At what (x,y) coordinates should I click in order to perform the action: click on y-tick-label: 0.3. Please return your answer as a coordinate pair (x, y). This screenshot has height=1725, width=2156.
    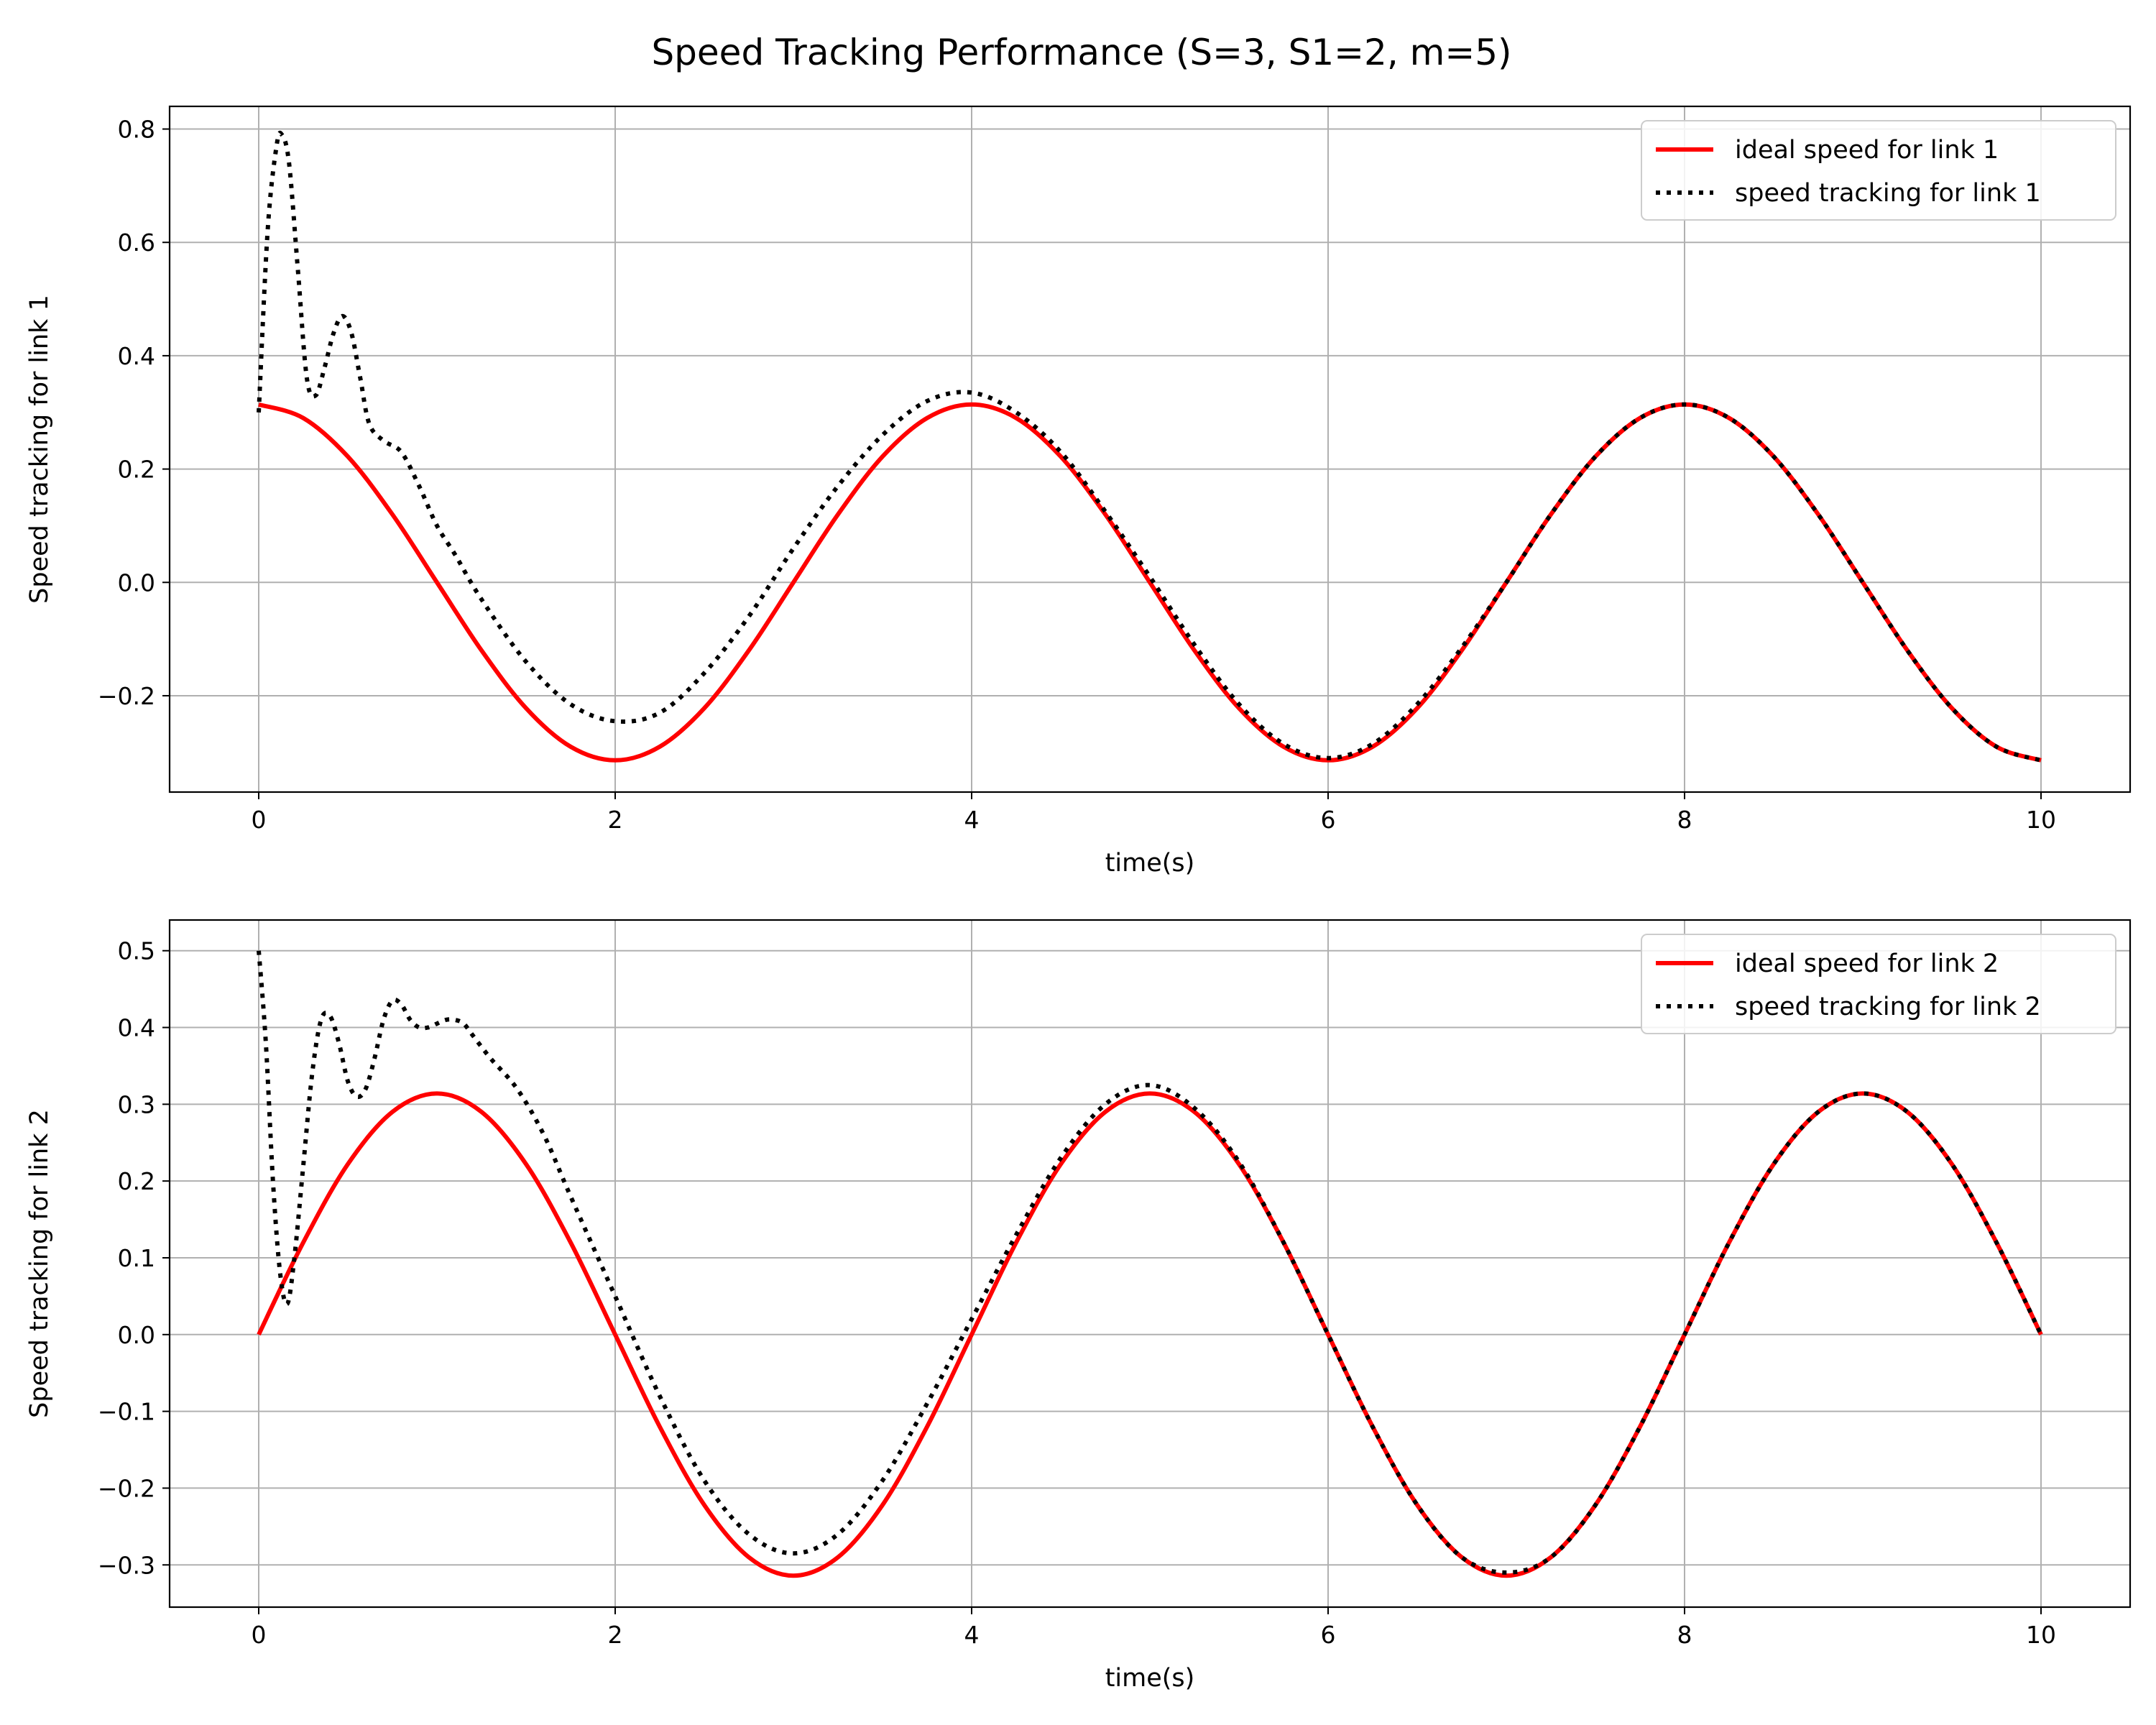
    Looking at the image, I should click on (136, 1104).